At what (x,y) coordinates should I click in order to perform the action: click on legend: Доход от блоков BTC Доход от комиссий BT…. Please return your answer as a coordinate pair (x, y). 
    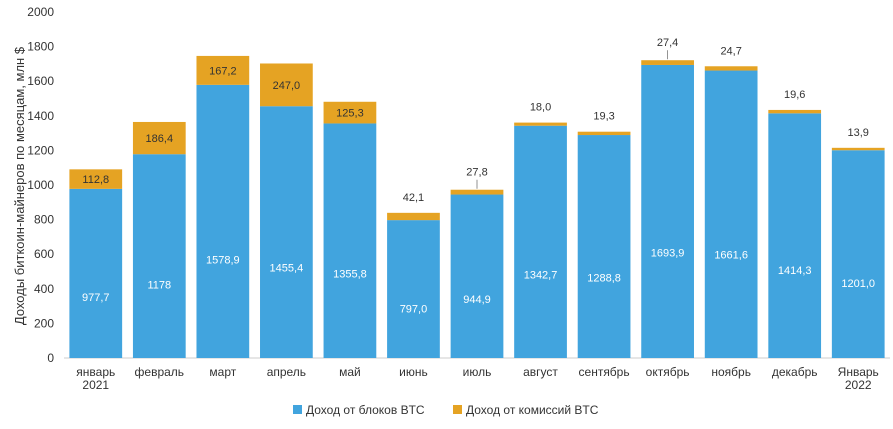
    Looking at the image, I should click on (446, 410).